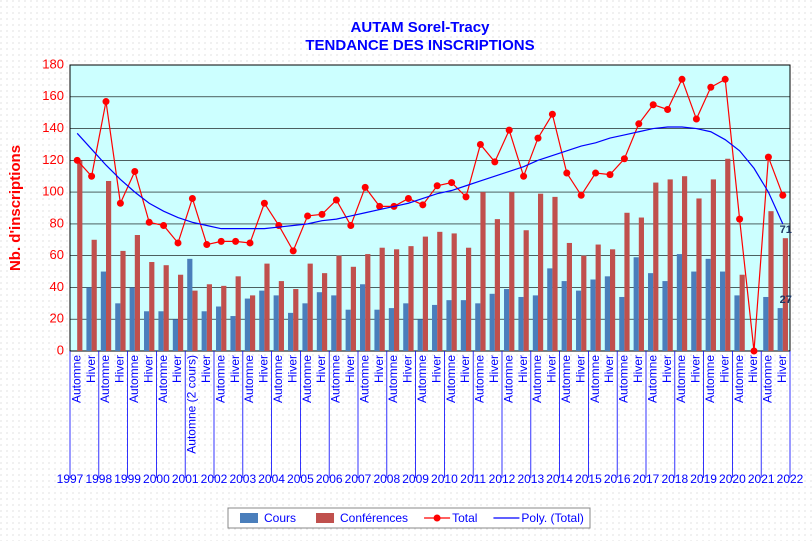 This screenshot has width=812, height=541. I want to click on year-label: 2020, so click(732, 479).